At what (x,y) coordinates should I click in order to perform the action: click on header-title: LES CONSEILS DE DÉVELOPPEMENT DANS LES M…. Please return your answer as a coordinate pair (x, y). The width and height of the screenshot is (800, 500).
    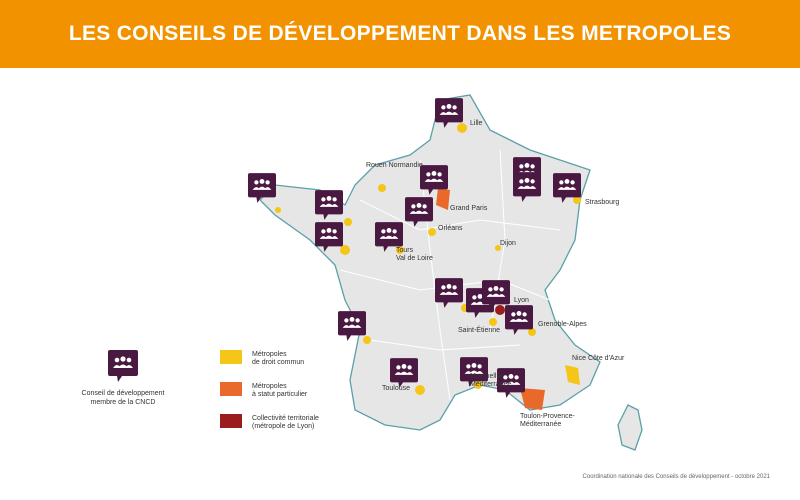
    Looking at the image, I should click on (400, 34).